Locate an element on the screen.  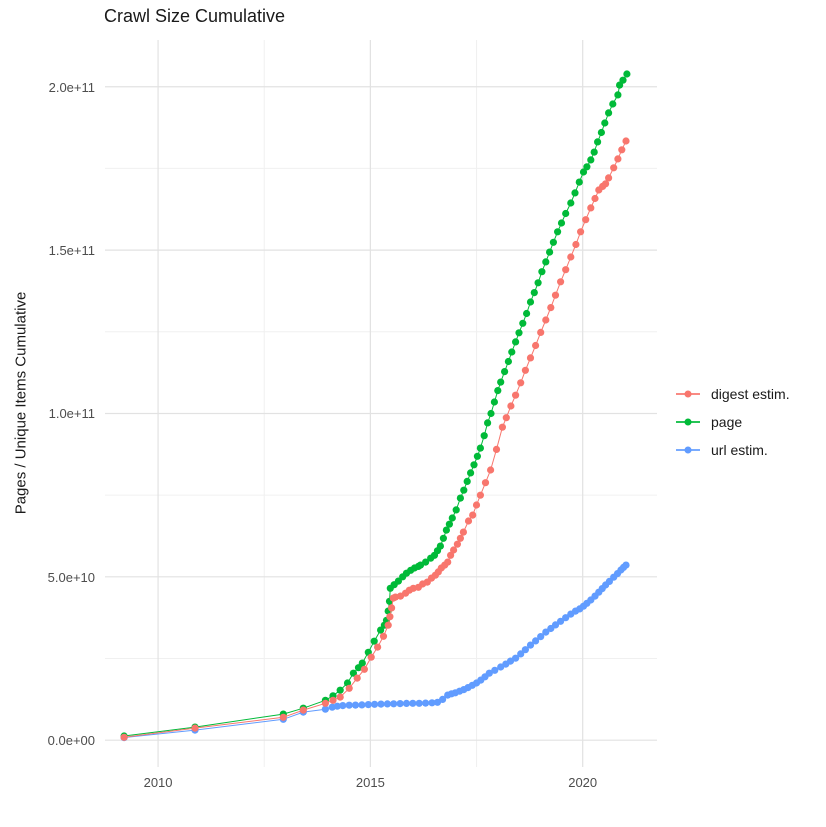
legend-key-url is located at coordinates (688, 450).